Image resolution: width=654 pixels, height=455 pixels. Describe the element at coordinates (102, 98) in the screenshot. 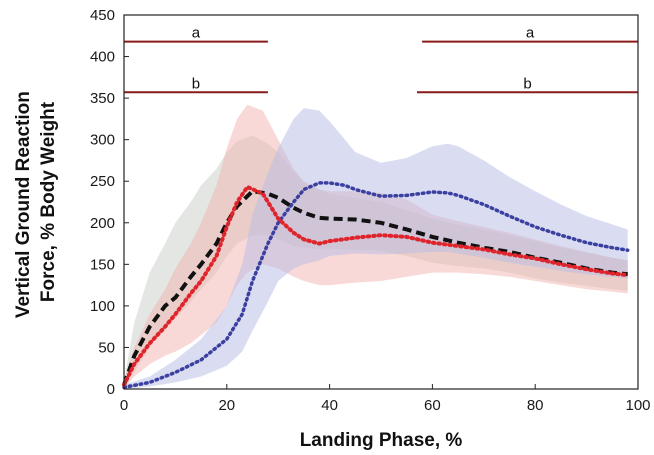

I see `y-tick-label: 350` at that location.